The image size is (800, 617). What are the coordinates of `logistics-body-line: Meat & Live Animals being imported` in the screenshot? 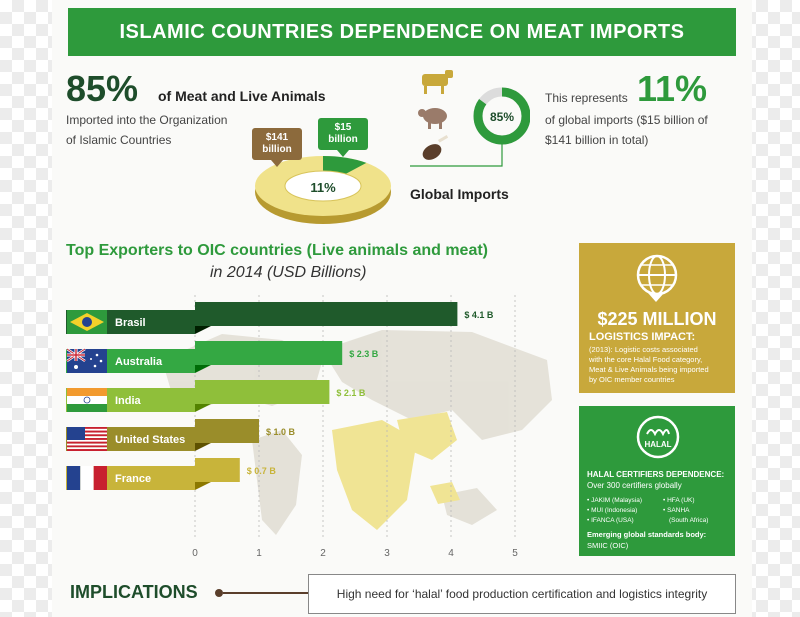 It's located at (649, 369).